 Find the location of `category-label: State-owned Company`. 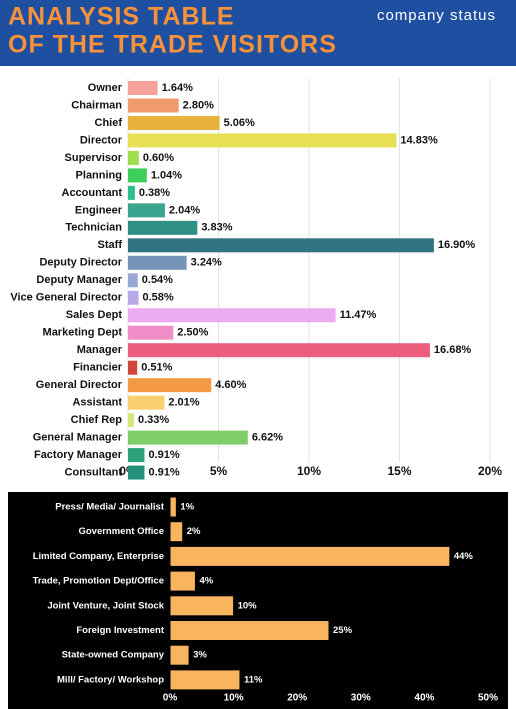

category-label: State-owned Company is located at coordinates (113, 655).